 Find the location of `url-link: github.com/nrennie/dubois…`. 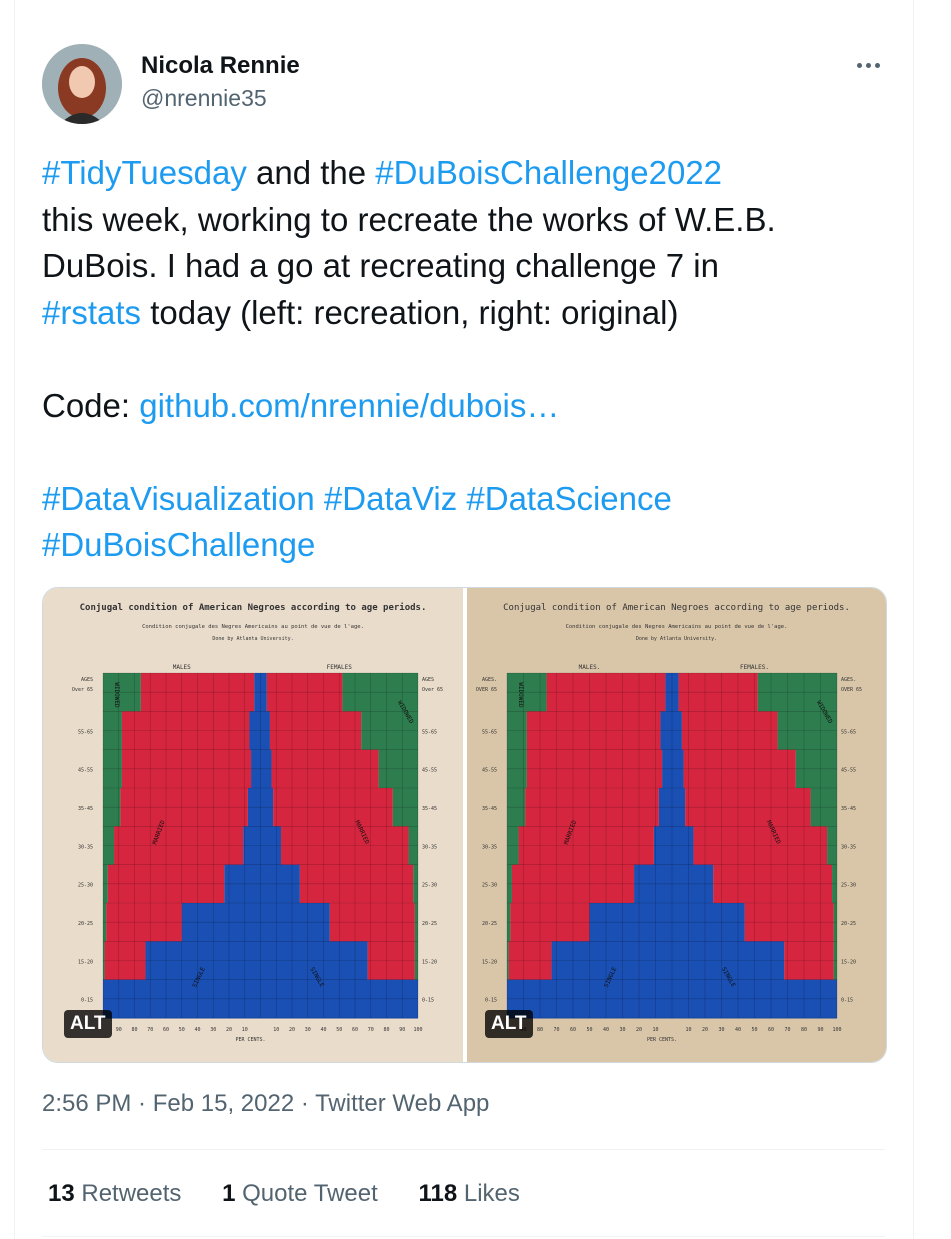

url-link: github.com/nrennie/dubois… is located at coordinates (349, 405).